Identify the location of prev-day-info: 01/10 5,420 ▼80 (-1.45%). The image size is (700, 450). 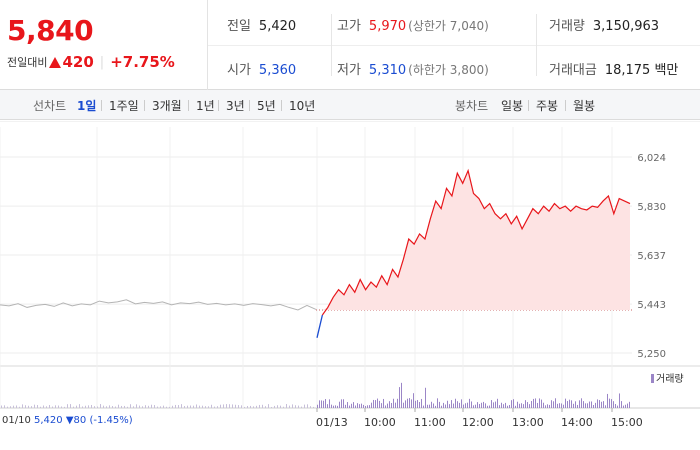
(67, 420).